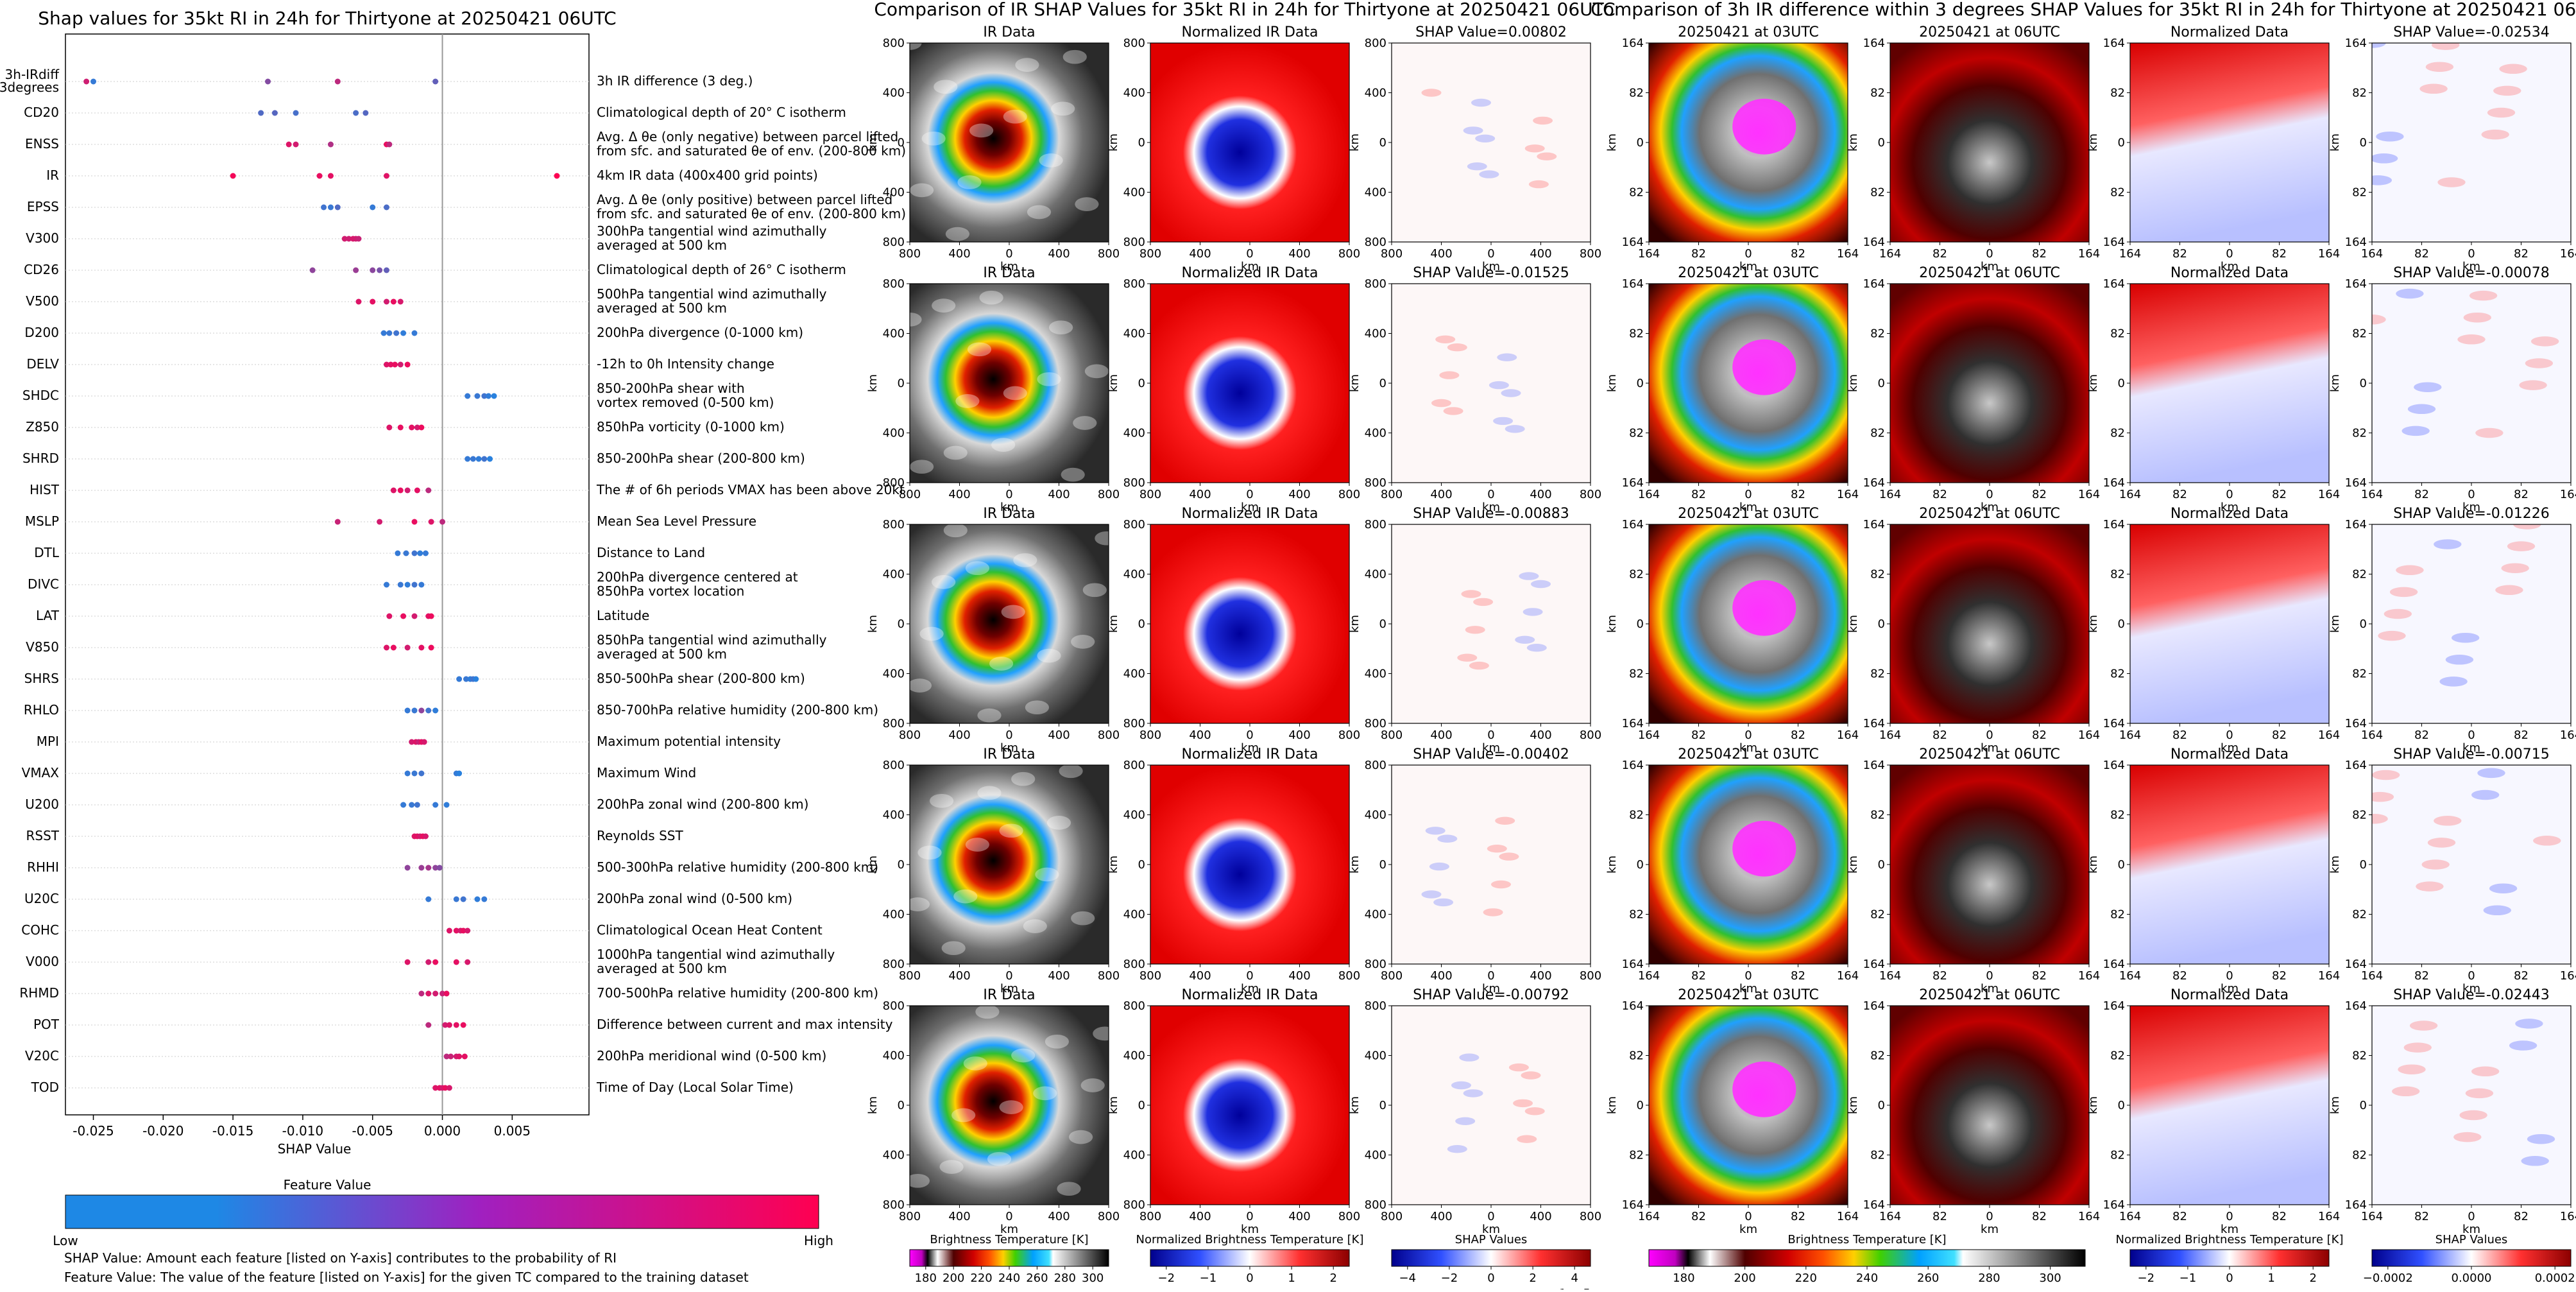 The height and width of the screenshot is (1292, 2576). Describe the element at coordinates (43, 836) in the screenshot. I see `feature-code-label: RSST` at that location.